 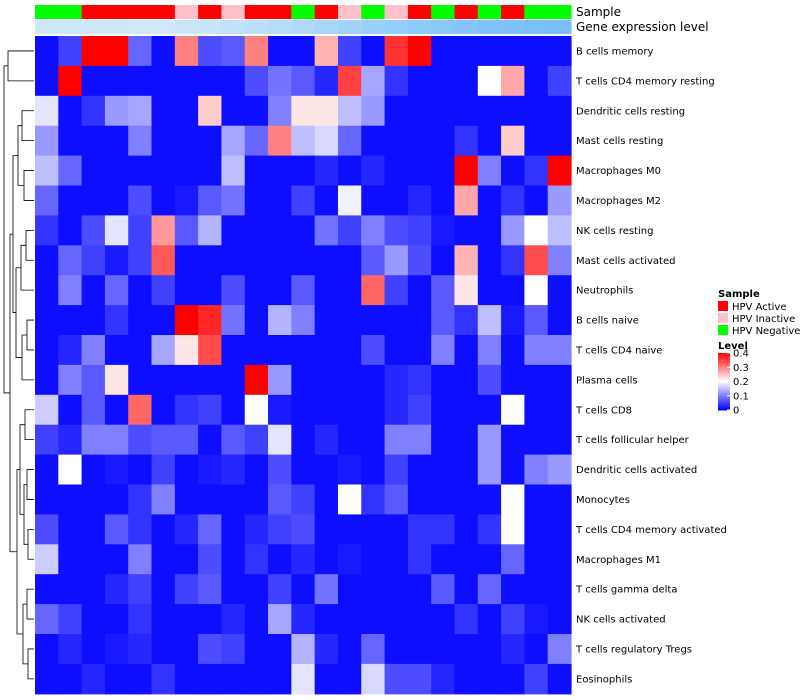 I want to click on row-dendrogram, so click(x=18, y=365).